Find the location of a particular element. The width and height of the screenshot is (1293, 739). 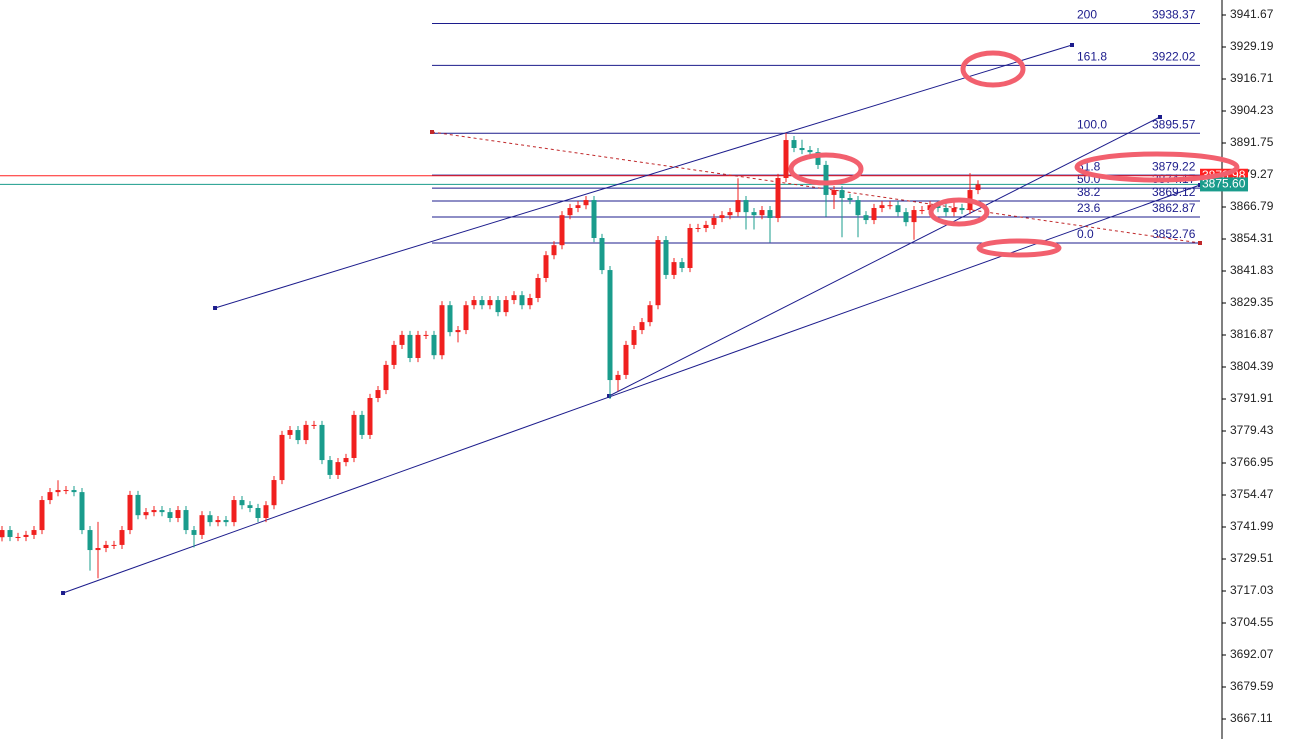

price-label-box is located at coordinates (1224, 184).